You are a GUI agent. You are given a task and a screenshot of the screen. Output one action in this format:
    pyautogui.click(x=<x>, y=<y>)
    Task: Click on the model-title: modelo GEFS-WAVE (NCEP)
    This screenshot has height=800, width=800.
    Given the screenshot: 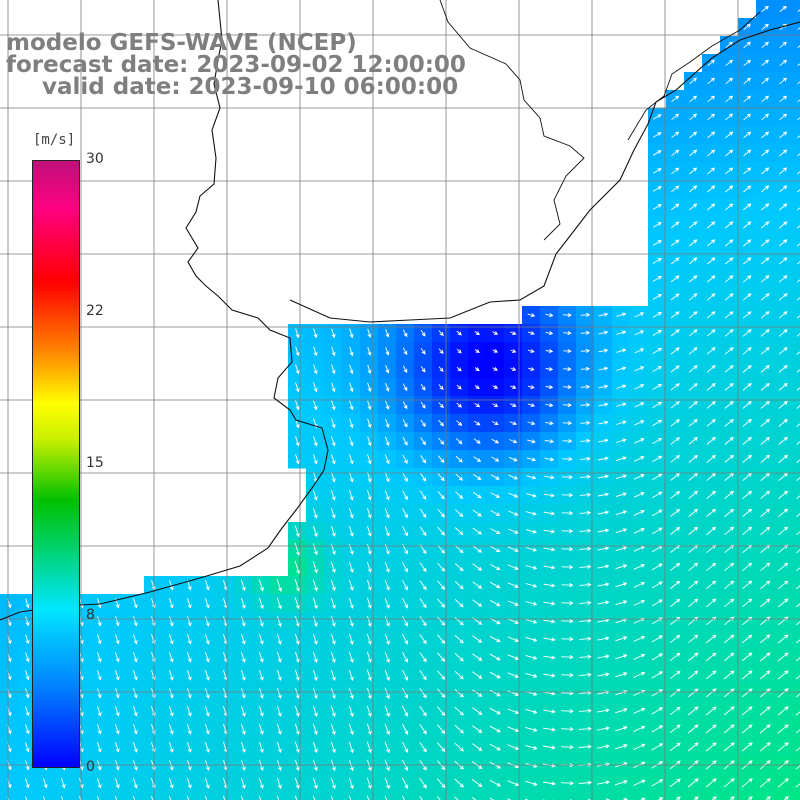 What is the action you would take?
    pyautogui.click(x=181, y=43)
    